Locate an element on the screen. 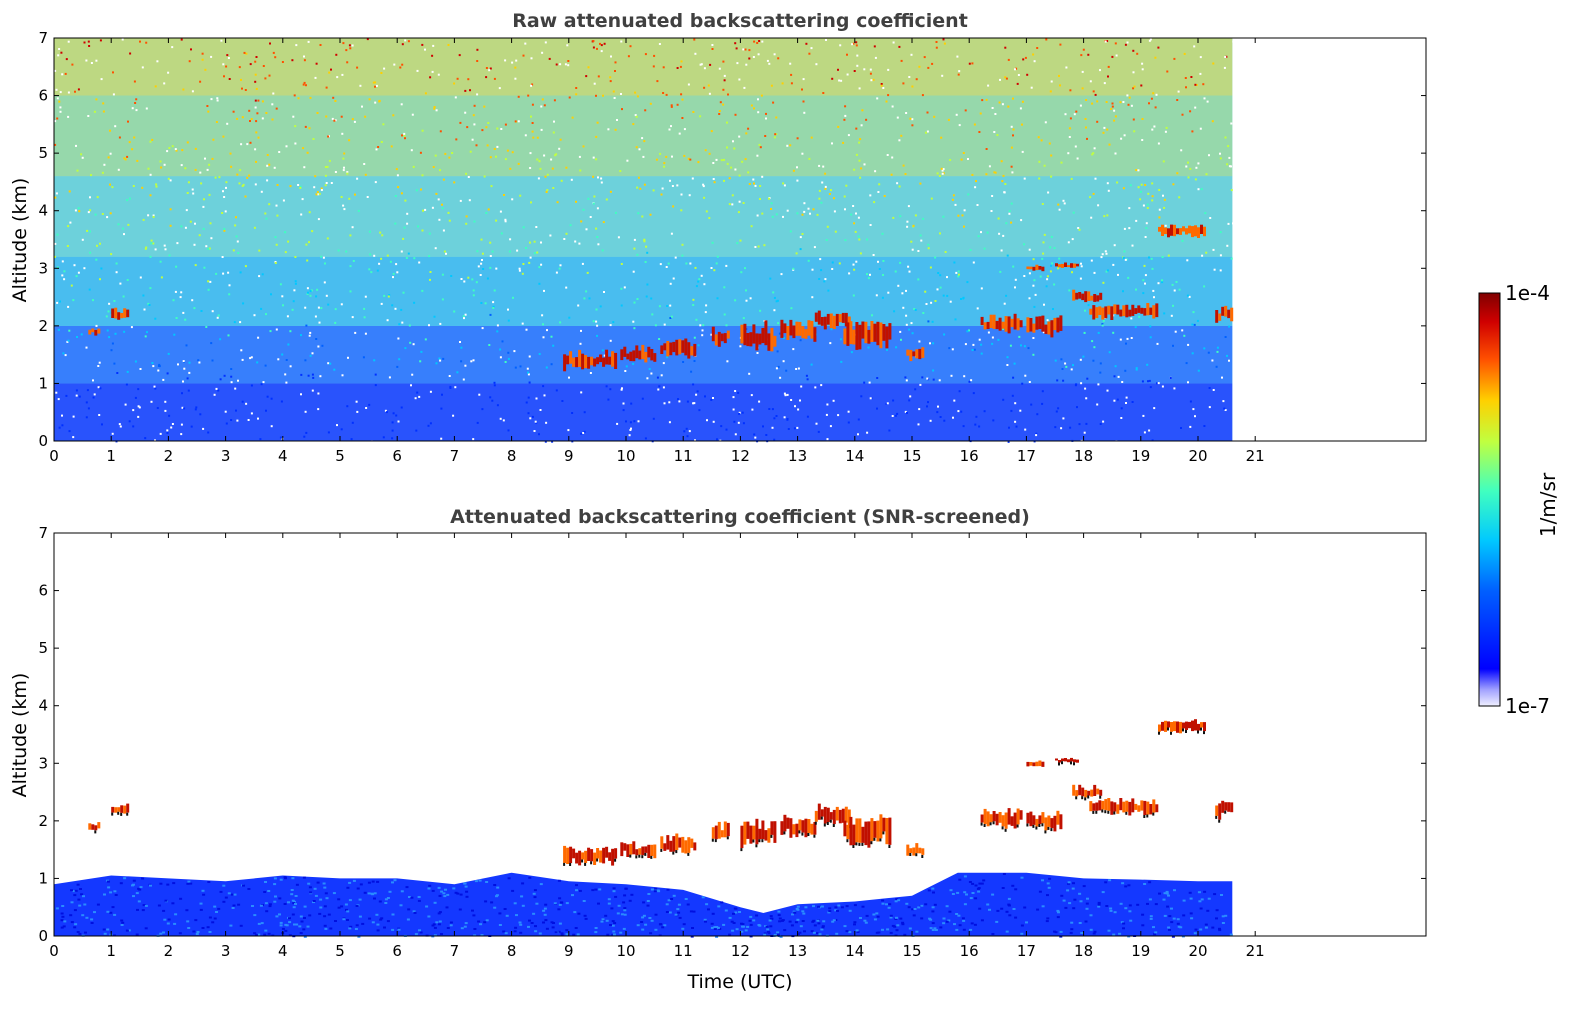 The height and width of the screenshot is (1020, 1595). x-tick-label: 17 is located at coordinates (1026, 951).